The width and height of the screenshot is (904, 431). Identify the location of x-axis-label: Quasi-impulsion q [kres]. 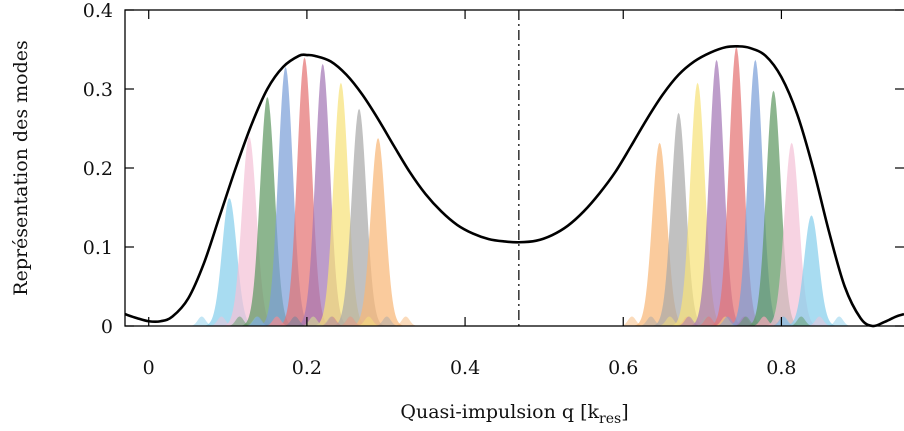
(514, 414).